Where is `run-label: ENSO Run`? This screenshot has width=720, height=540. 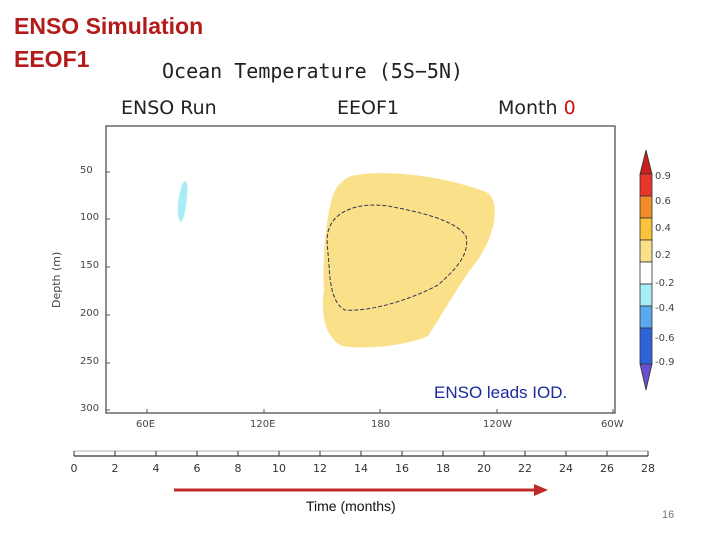 run-label: ENSO Run is located at coordinates (169, 108).